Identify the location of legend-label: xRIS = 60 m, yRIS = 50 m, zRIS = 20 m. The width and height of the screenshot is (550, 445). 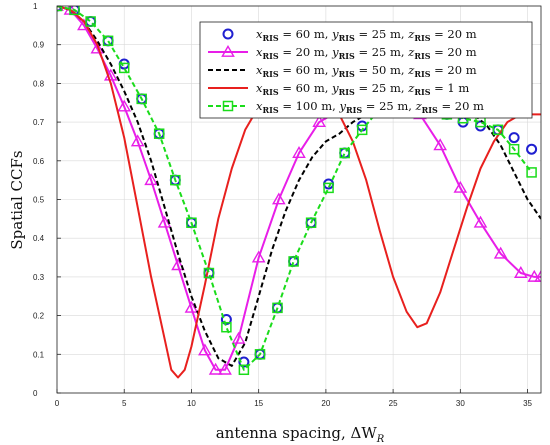
(366, 71).